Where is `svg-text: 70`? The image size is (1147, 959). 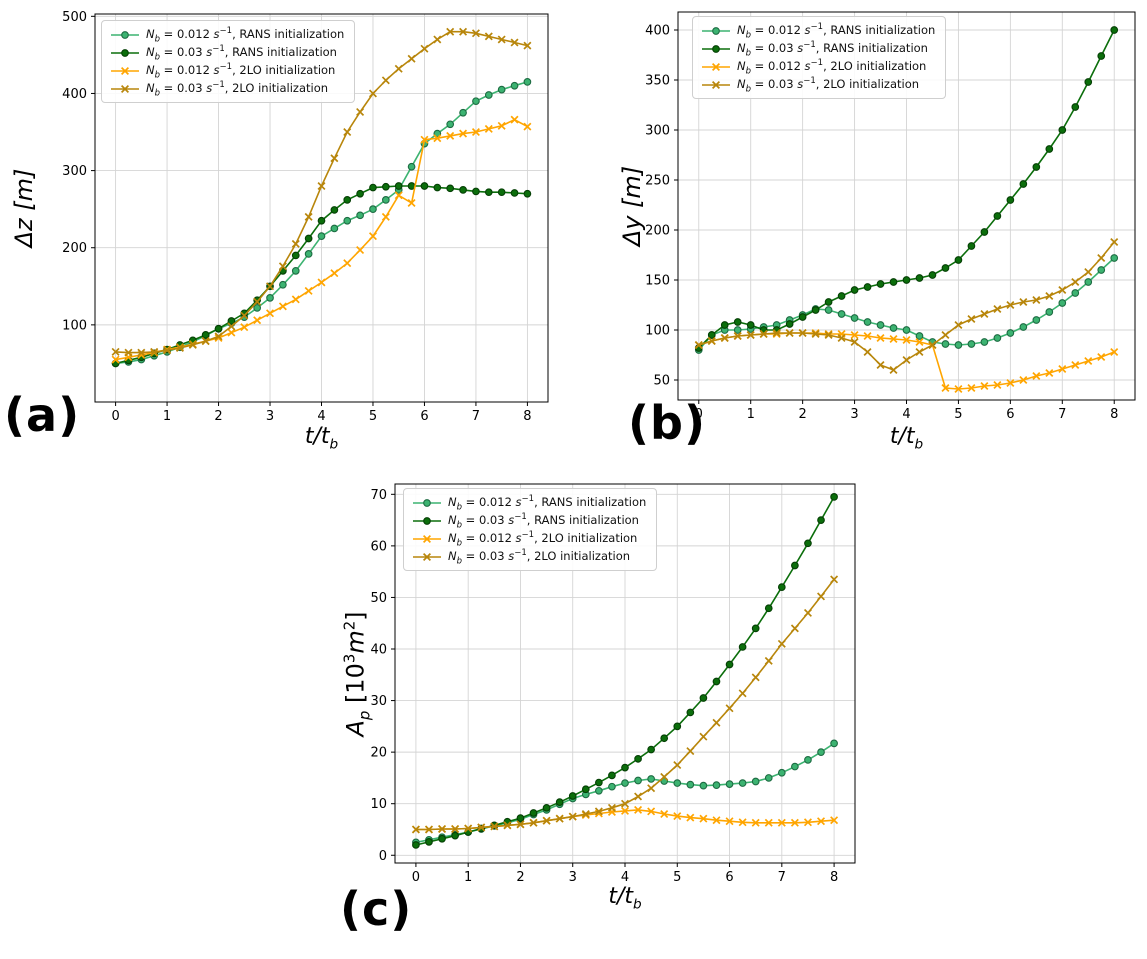
svg-text: 70 is located at coordinates (378, 495).